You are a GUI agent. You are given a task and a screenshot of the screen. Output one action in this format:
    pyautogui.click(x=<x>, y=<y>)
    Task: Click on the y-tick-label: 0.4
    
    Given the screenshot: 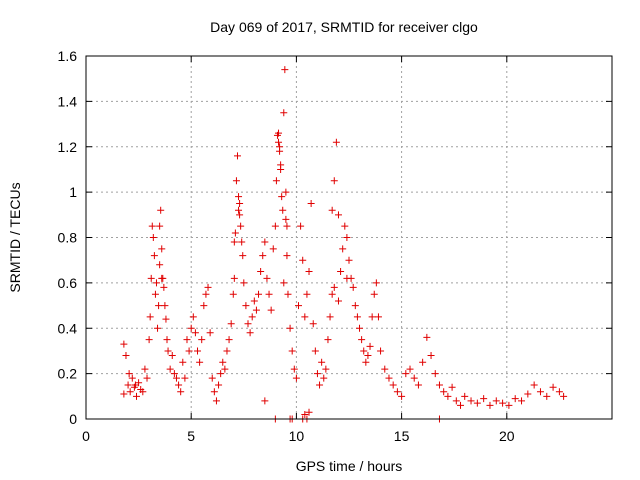 What is the action you would take?
    pyautogui.click(x=68, y=328)
    